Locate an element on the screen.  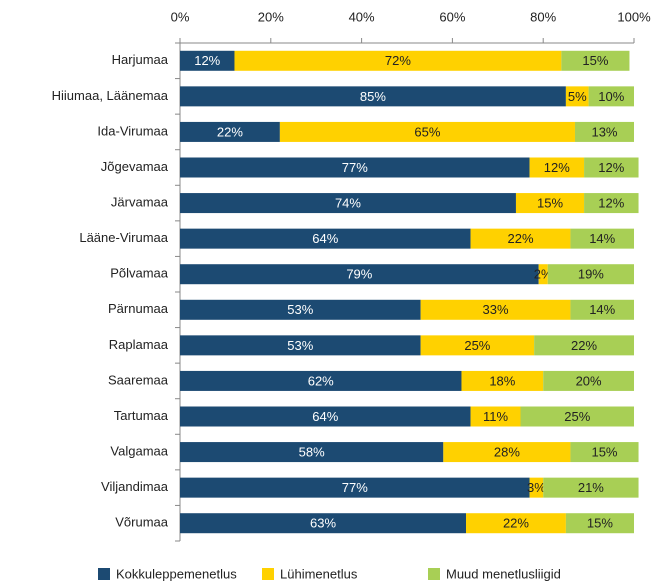
value-label: 65% is located at coordinates (427, 131).